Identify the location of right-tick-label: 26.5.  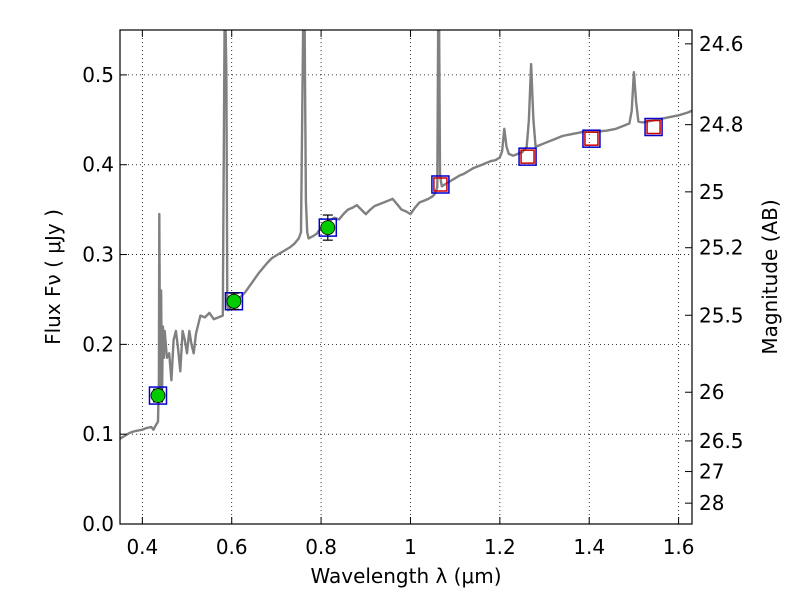
(721, 441).